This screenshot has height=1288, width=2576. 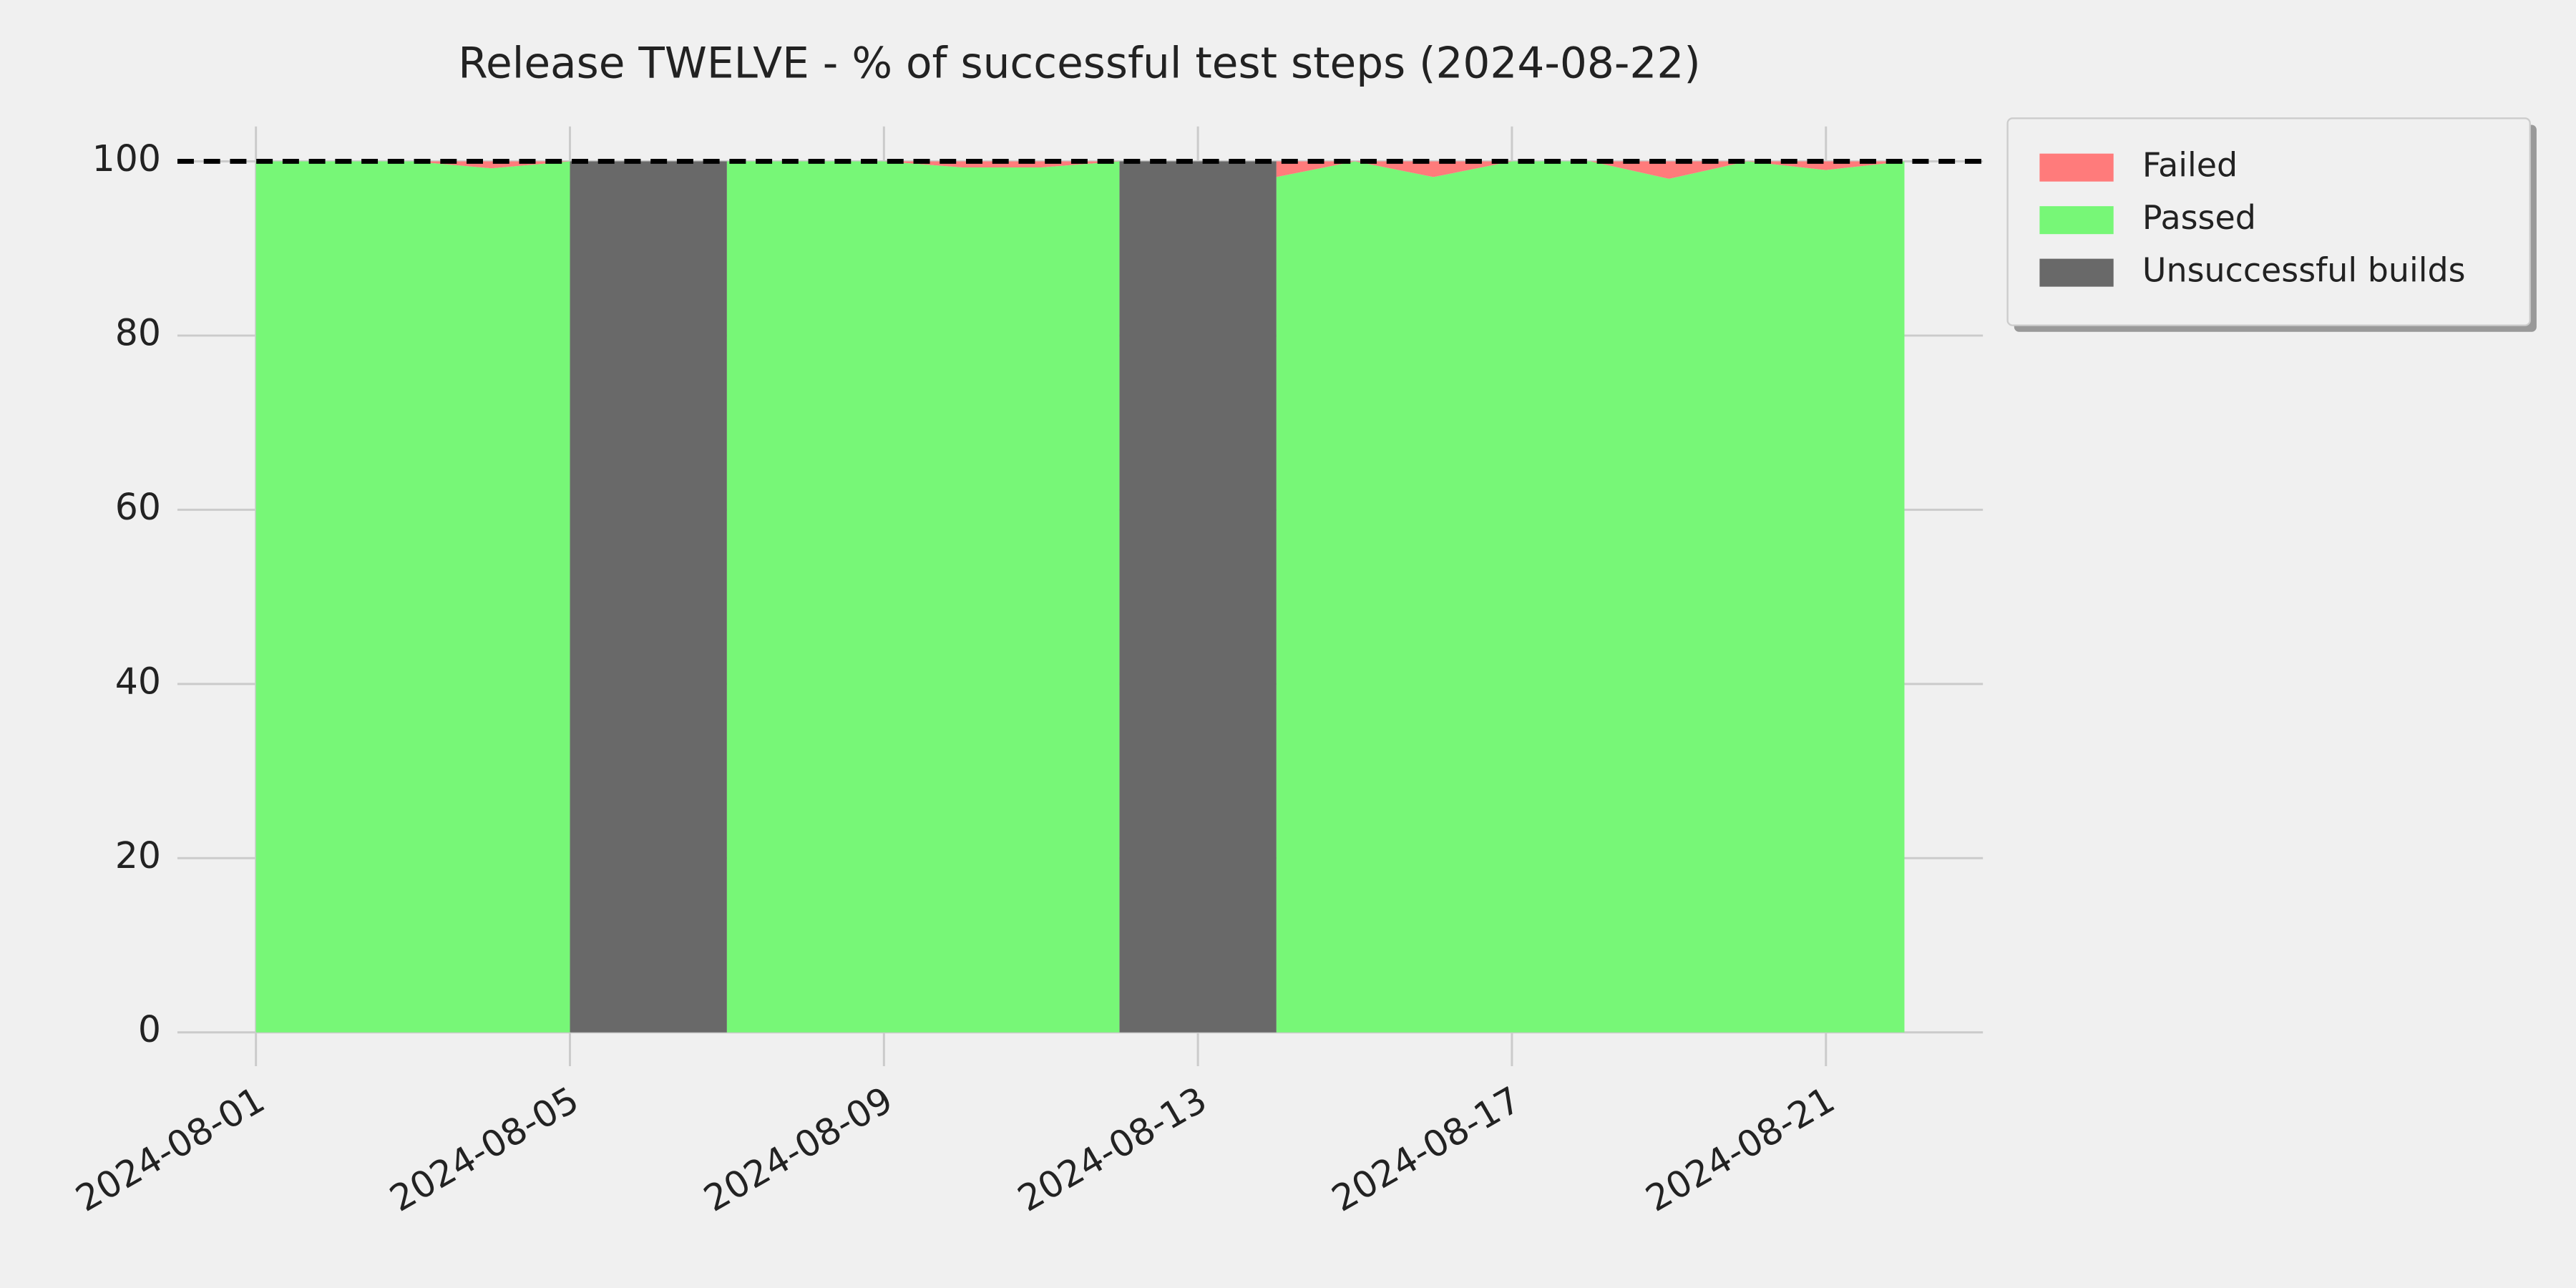 I want to click on y-tick-label: 80, so click(x=138, y=332).